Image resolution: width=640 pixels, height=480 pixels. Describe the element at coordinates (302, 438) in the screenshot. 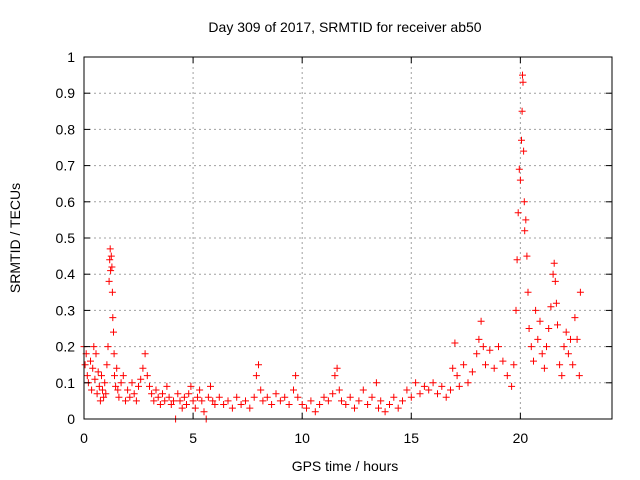

I see `x-tick-label: 10` at that location.